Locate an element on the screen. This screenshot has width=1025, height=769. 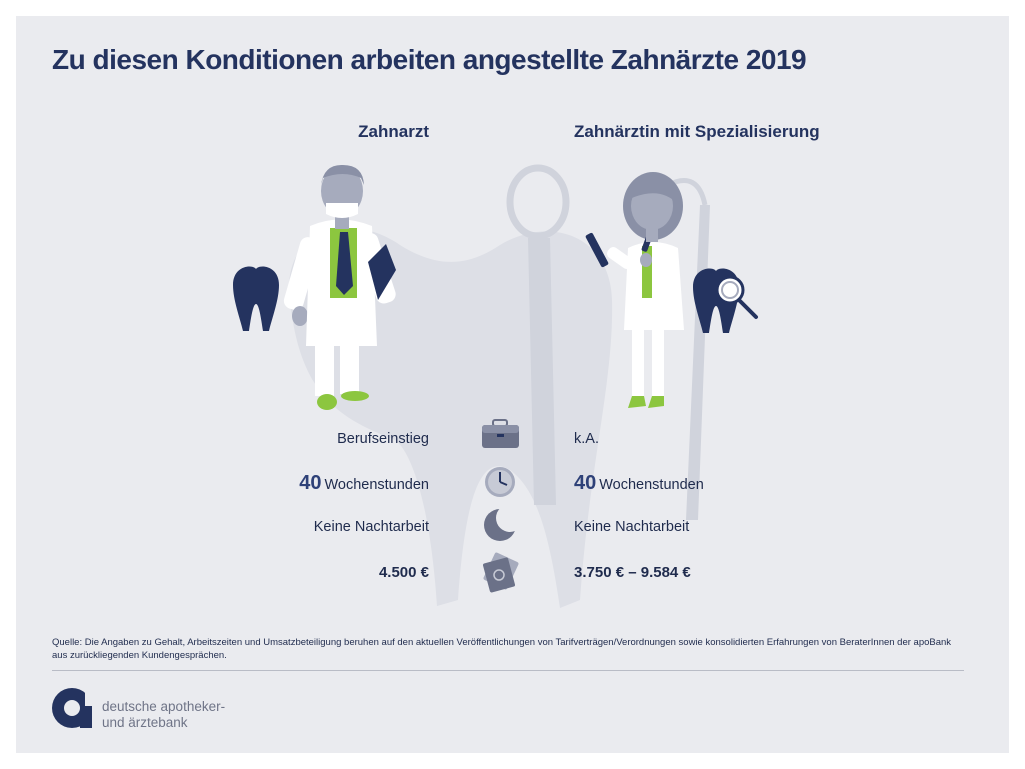
brand-name: deutsche apotheker- und ärztebank is located at coordinates (163, 715).